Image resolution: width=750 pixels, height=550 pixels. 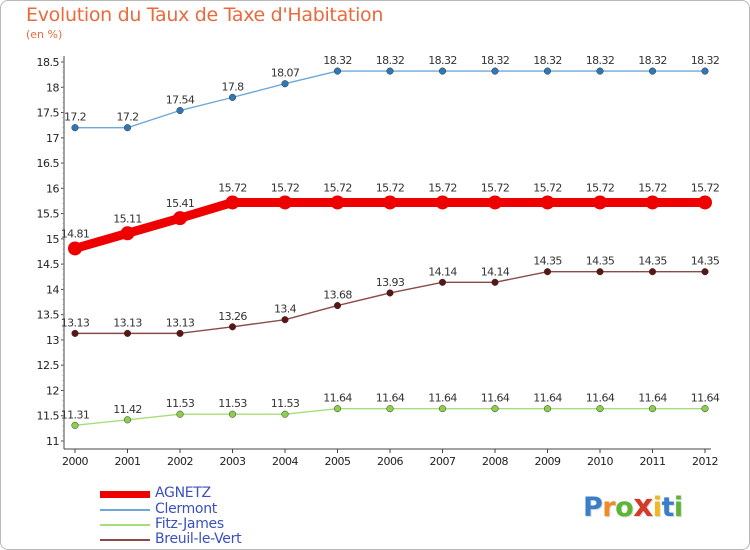 What do you see at coordinates (125, 494) in the screenshot?
I see `legend-swatch-agnetz` at bounding box center [125, 494].